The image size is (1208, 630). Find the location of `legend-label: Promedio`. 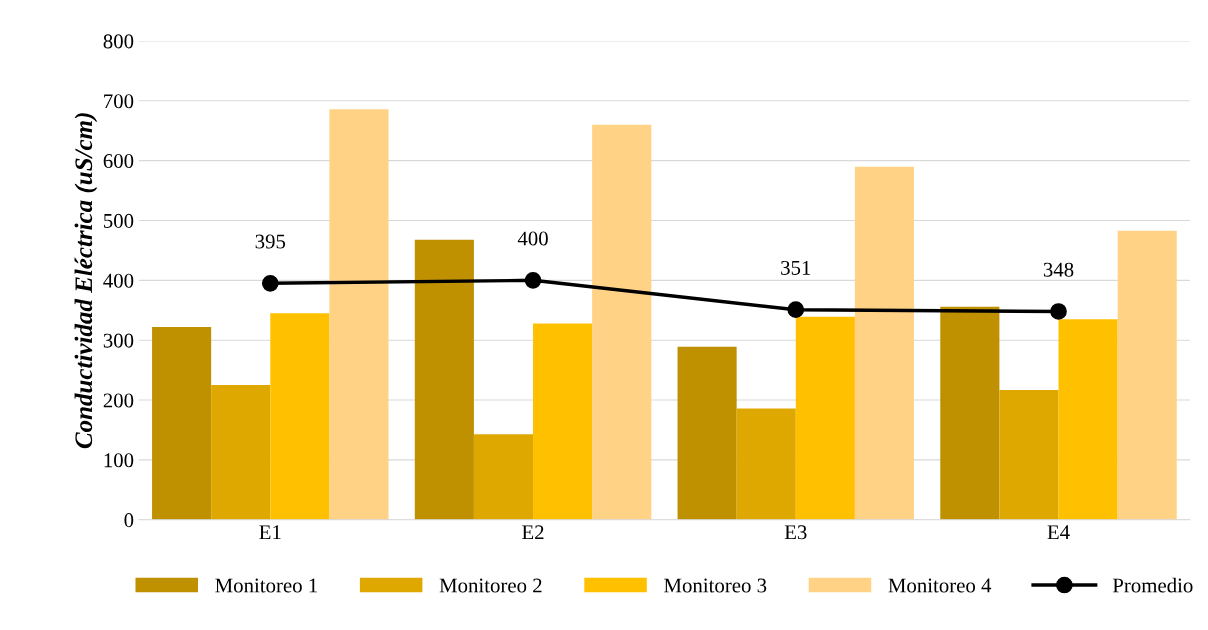

legend-label: Promedio is located at coordinates (1152, 585).